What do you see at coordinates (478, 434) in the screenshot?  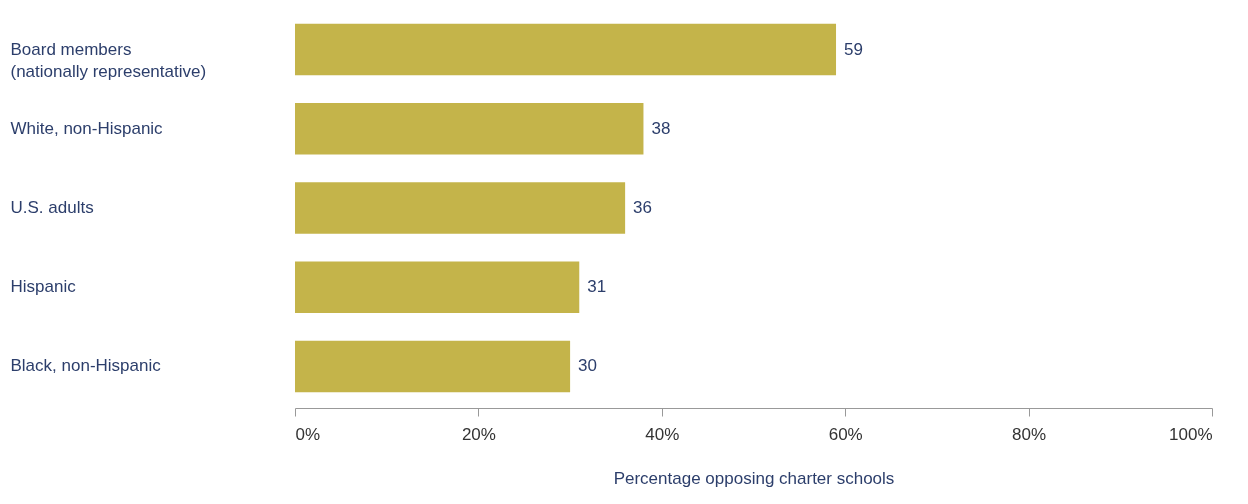 I see `x-tick-label: 20%` at bounding box center [478, 434].